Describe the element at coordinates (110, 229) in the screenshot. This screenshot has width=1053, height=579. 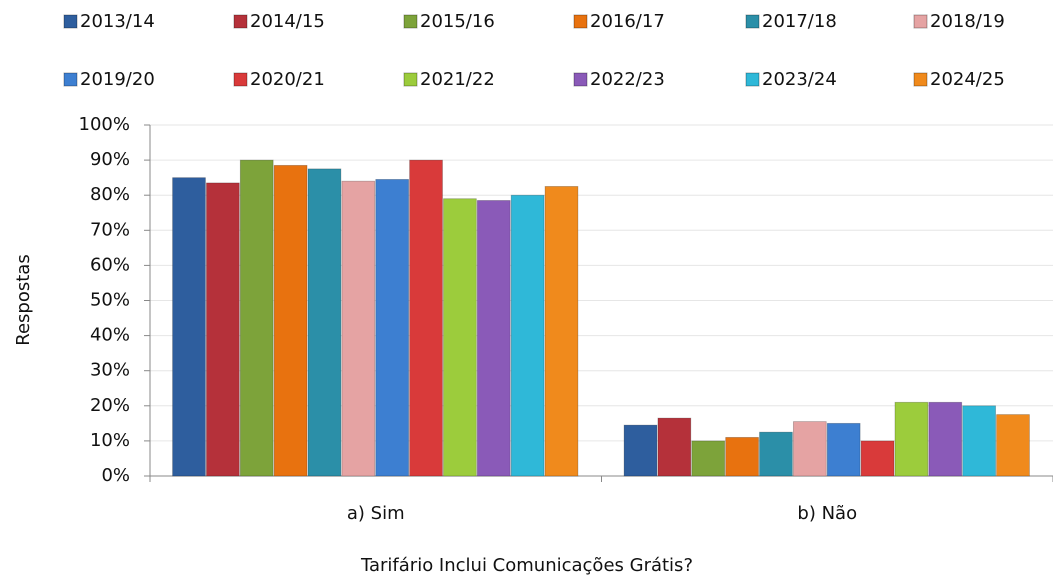
I see `y-tick-label: 70%` at that location.